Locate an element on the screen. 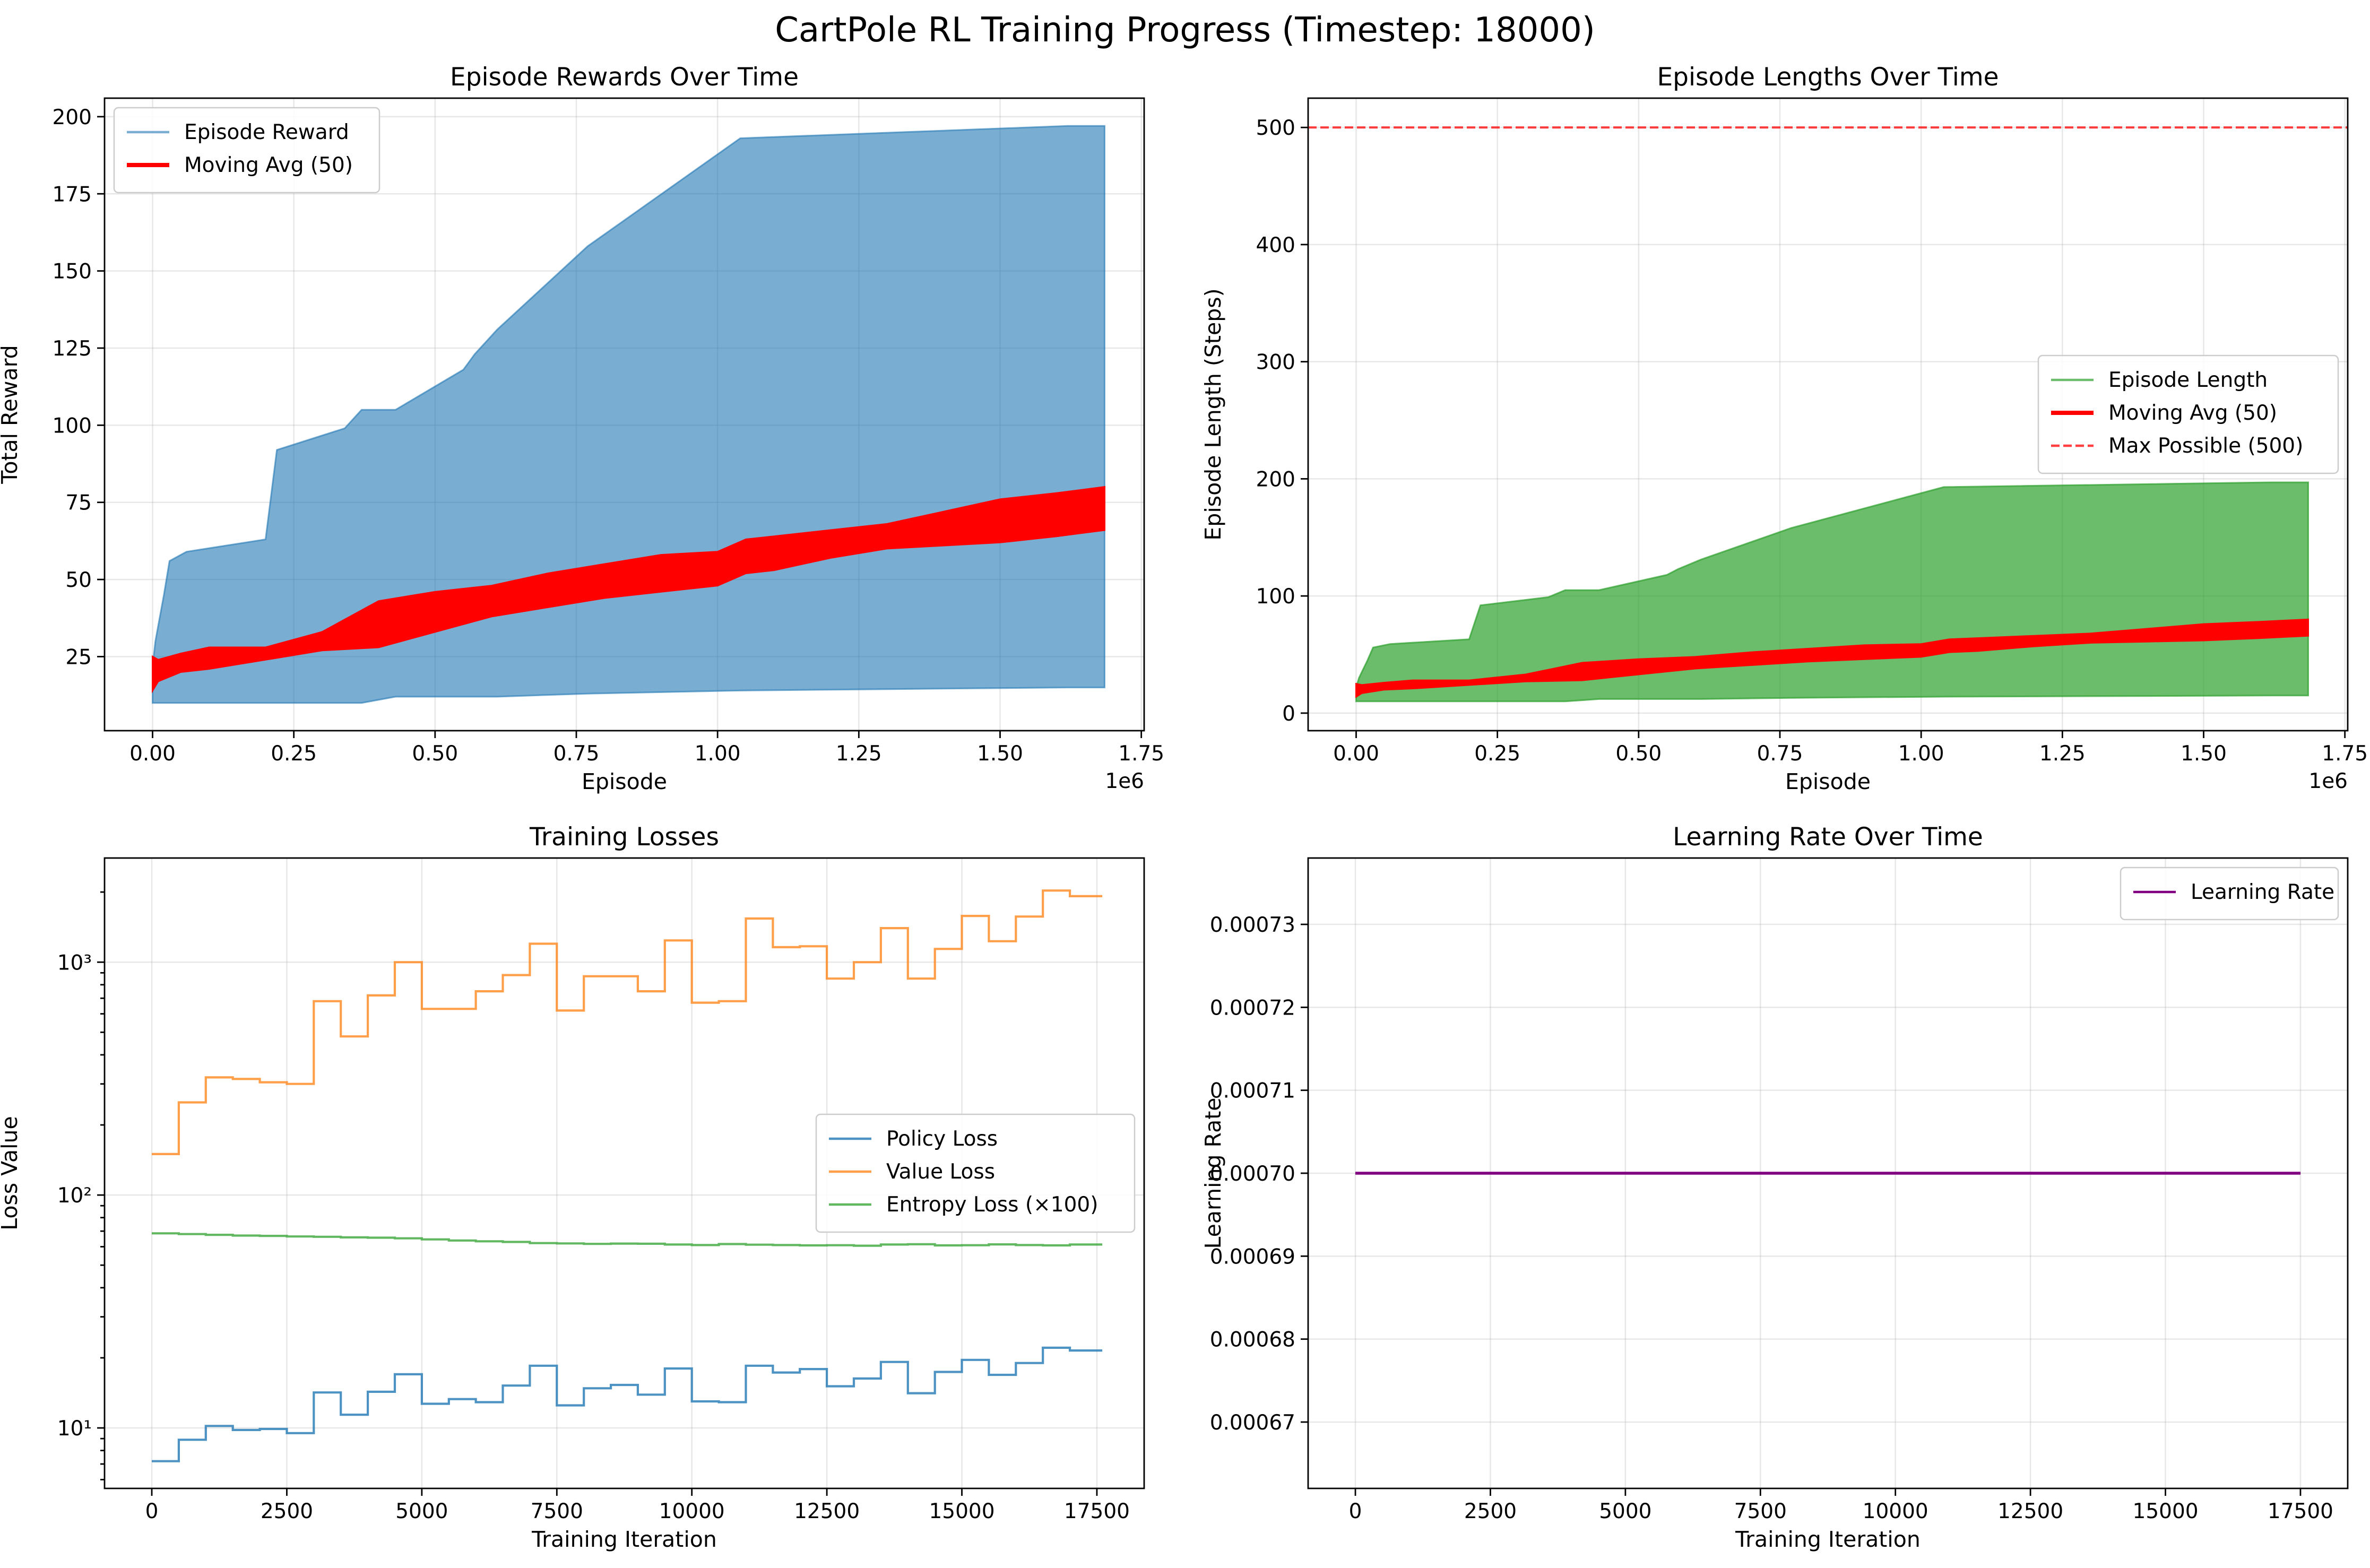 Image resolution: width=2370 pixels, height=1568 pixels. y-tick-label: 0.00067 is located at coordinates (1252, 1423).